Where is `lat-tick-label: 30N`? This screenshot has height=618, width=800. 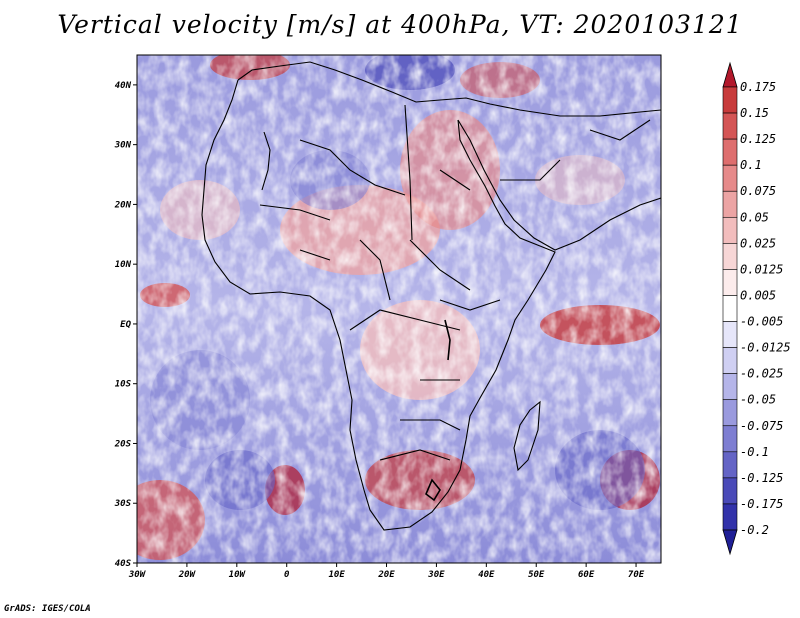
lat-tick-label: 30N is located at coordinates (123, 146).